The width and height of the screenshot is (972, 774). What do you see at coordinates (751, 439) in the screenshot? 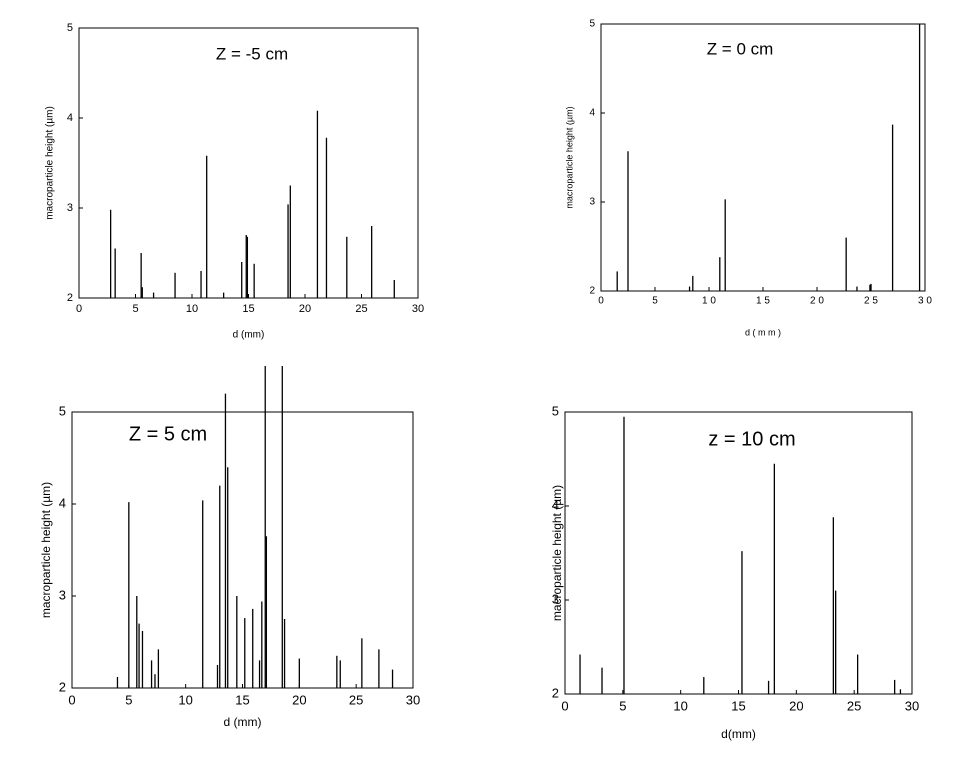
I see `chart-title: z = 10 cm` at bounding box center [751, 439].